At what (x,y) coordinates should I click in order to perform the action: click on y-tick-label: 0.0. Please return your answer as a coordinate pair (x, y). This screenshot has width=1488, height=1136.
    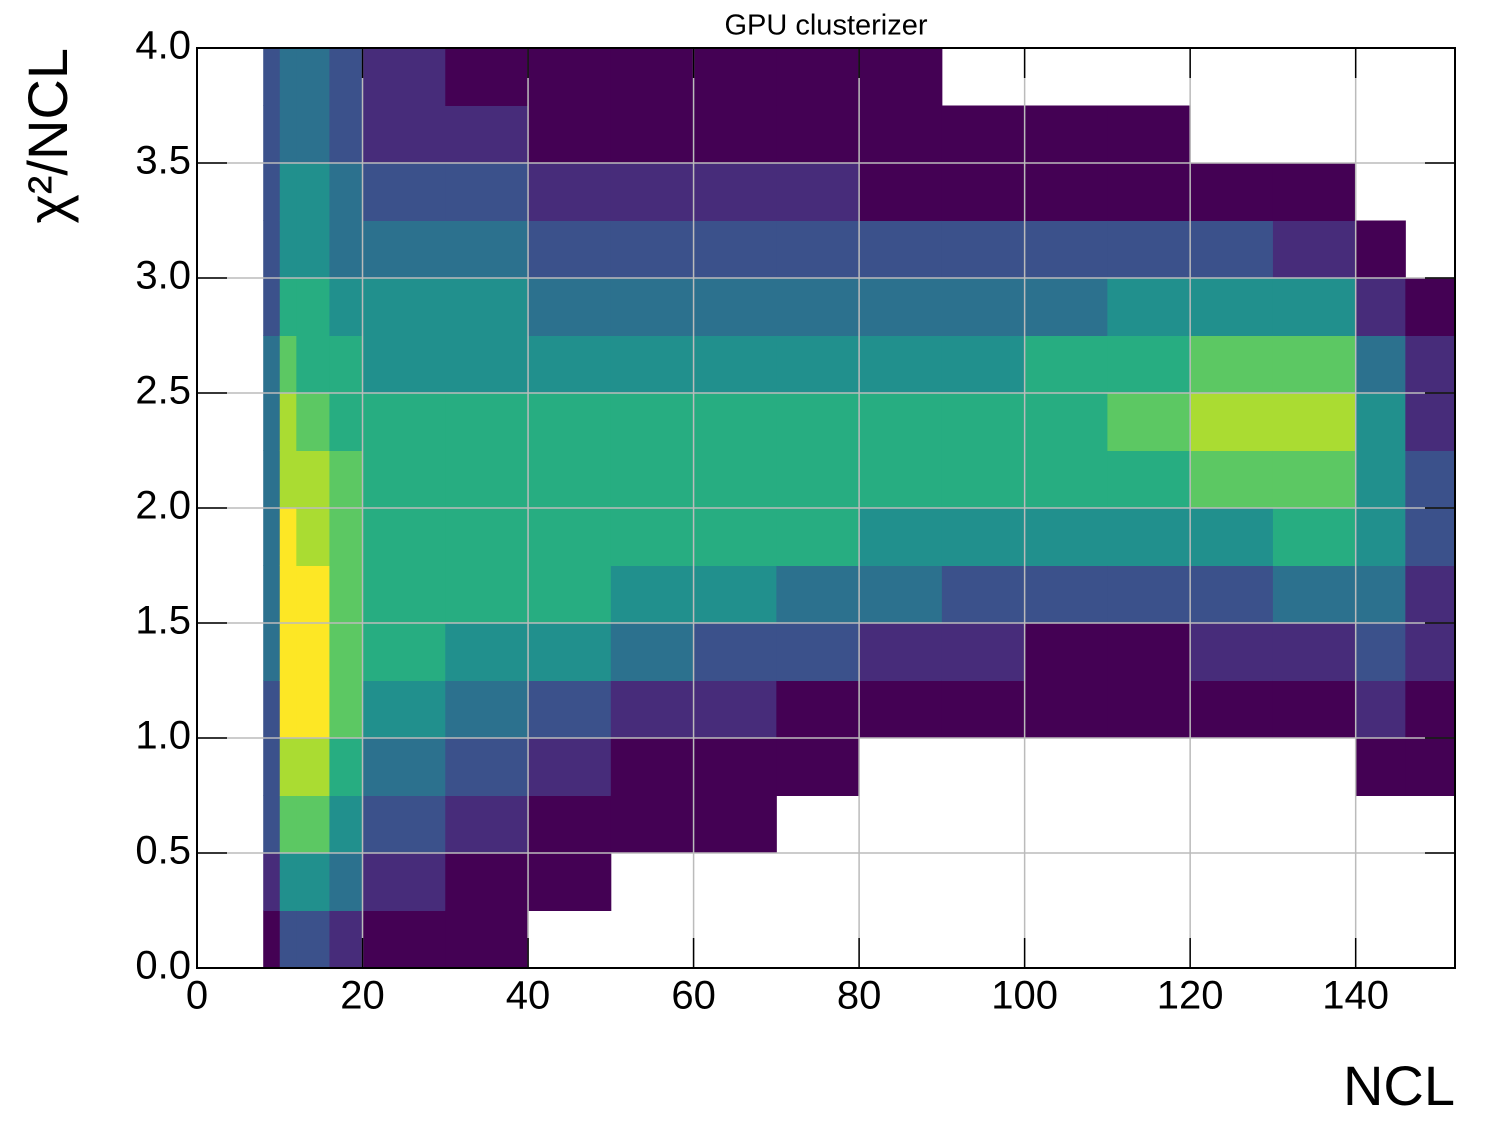
    Looking at the image, I should click on (163, 966).